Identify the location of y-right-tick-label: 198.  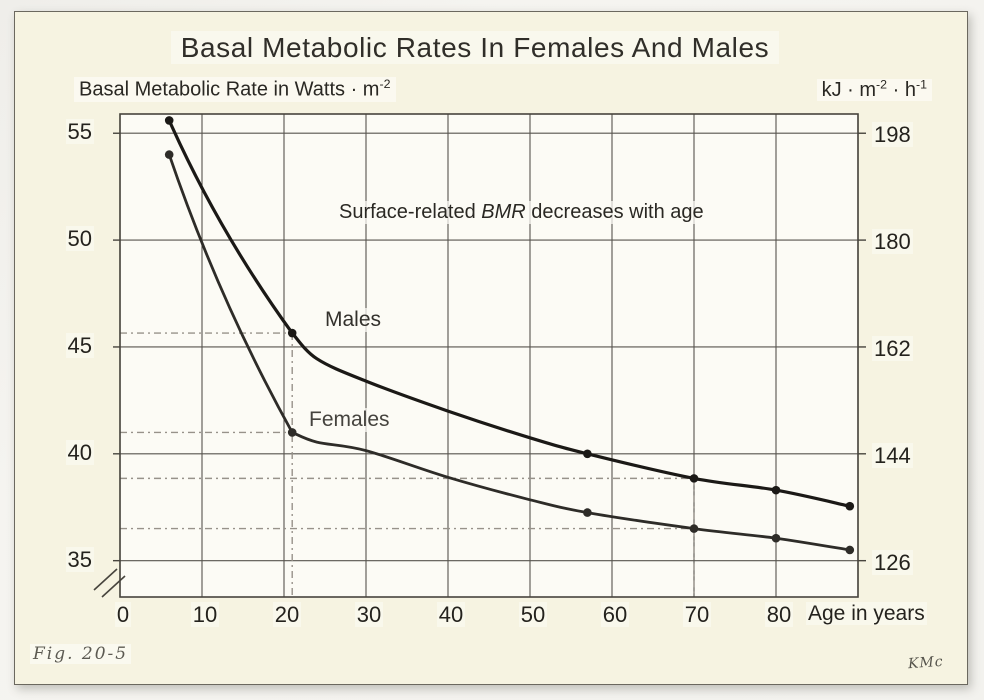
(892, 135).